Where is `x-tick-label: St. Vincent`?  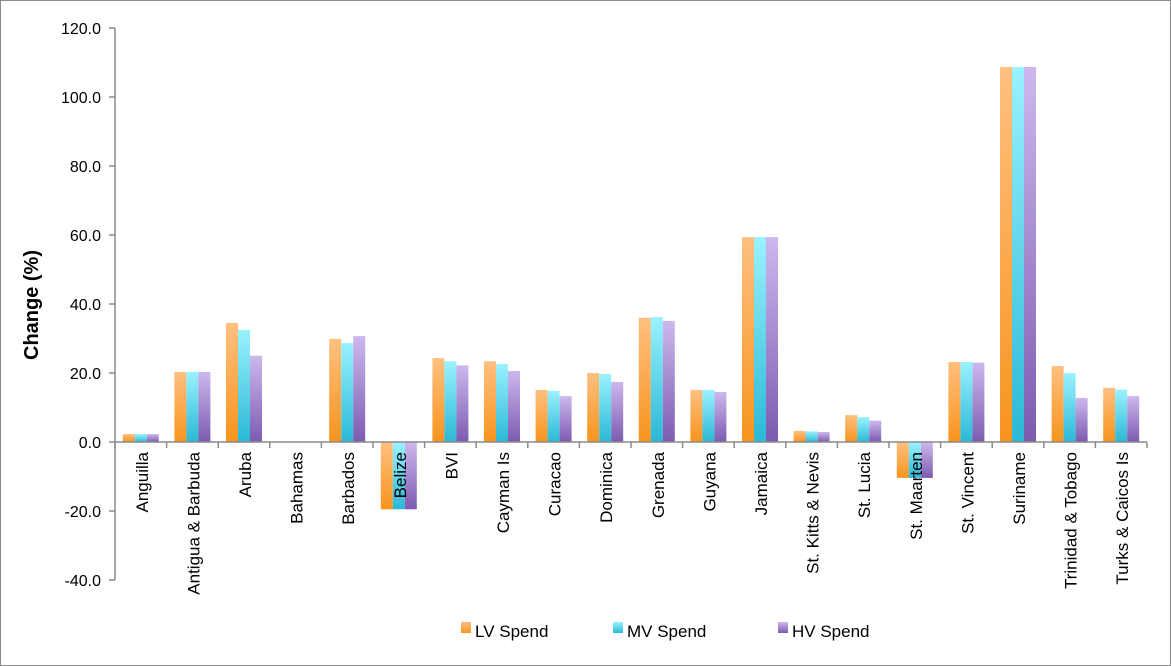 x-tick-label: St. Vincent is located at coordinates (967, 493).